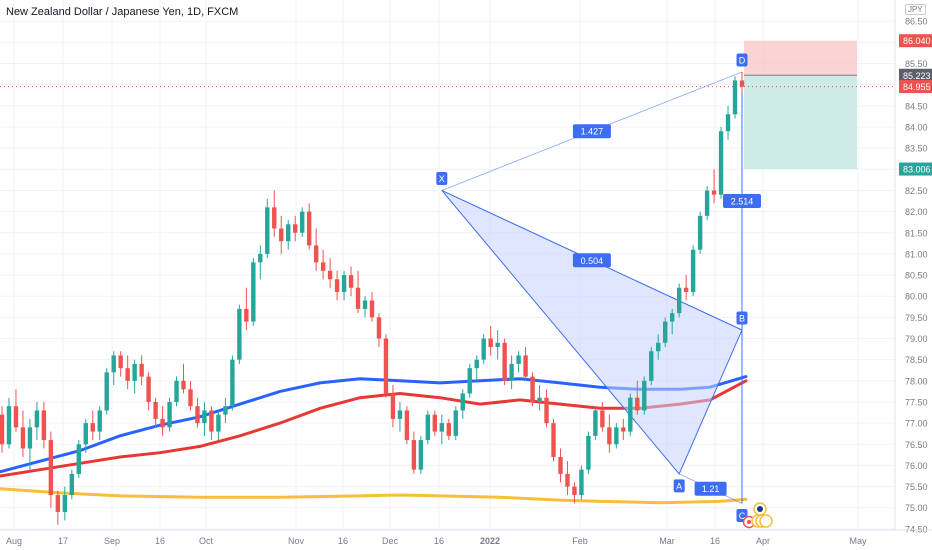 The height and width of the screenshot is (550, 932). What do you see at coordinates (757, 515) in the screenshot?
I see `event-markers` at bounding box center [757, 515].